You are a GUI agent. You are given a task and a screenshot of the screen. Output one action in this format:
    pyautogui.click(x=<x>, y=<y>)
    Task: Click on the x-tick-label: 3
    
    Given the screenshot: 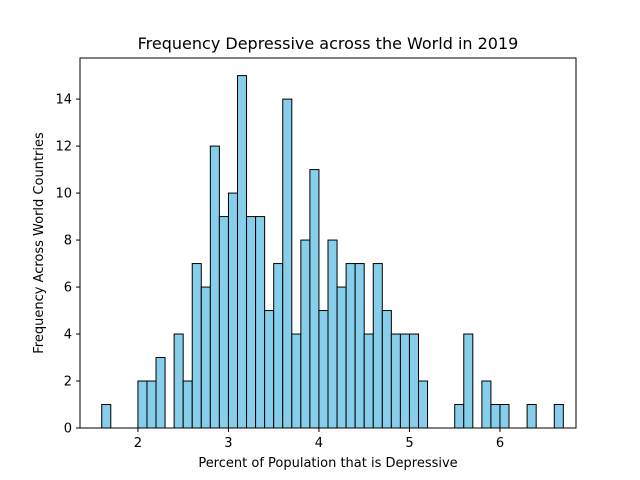 What is the action you would take?
    pyautogui.click(x=228, y=443)
    